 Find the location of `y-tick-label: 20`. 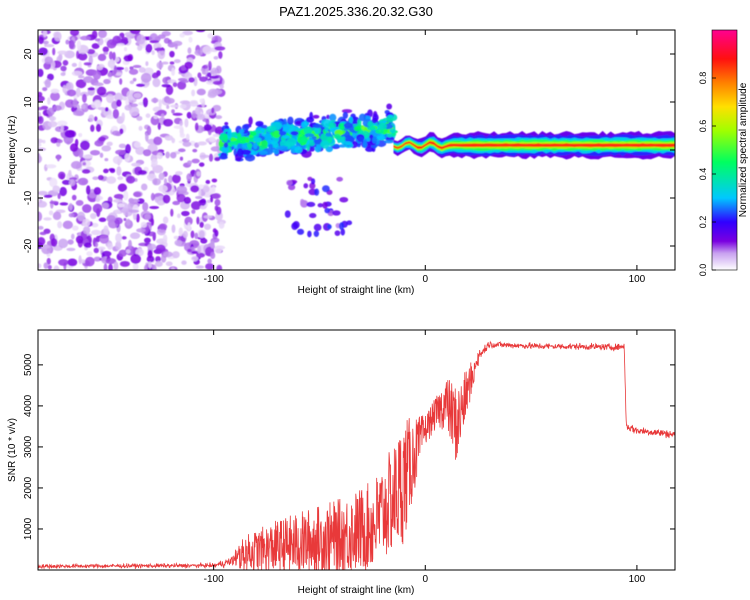

y-tick-label: 20 is located at coordinates (28, 54).